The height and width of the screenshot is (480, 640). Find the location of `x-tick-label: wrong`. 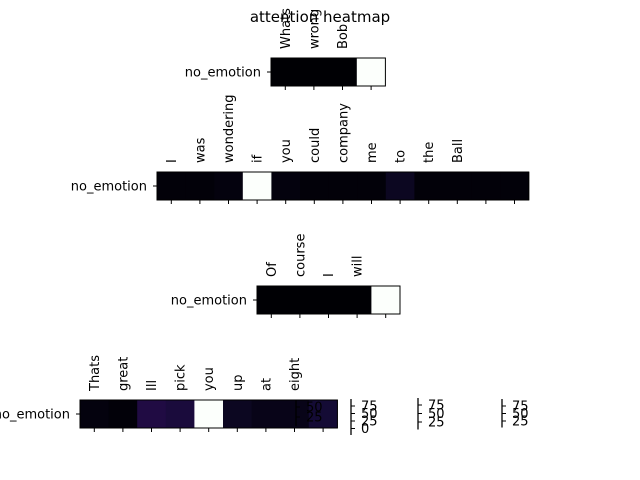

x-tick-label: wrong is located at coordinates (314, 29).